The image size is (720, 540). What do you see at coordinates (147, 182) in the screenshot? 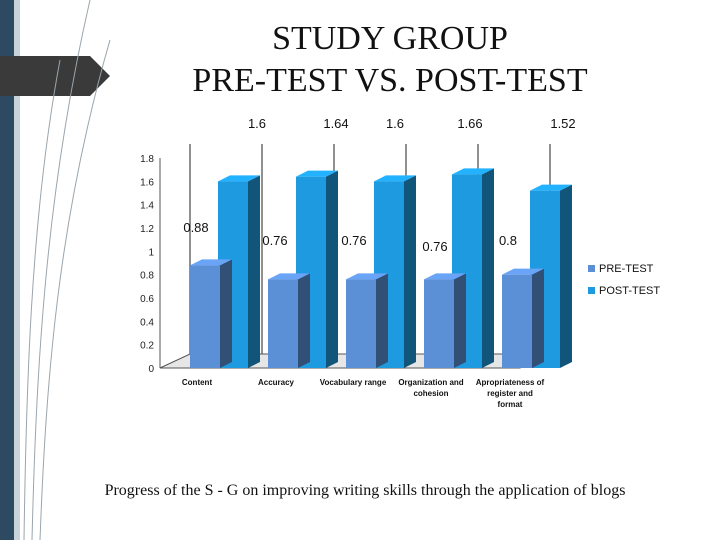
I see `y-tick-label: 1.6` at bounding box center [147, 182].